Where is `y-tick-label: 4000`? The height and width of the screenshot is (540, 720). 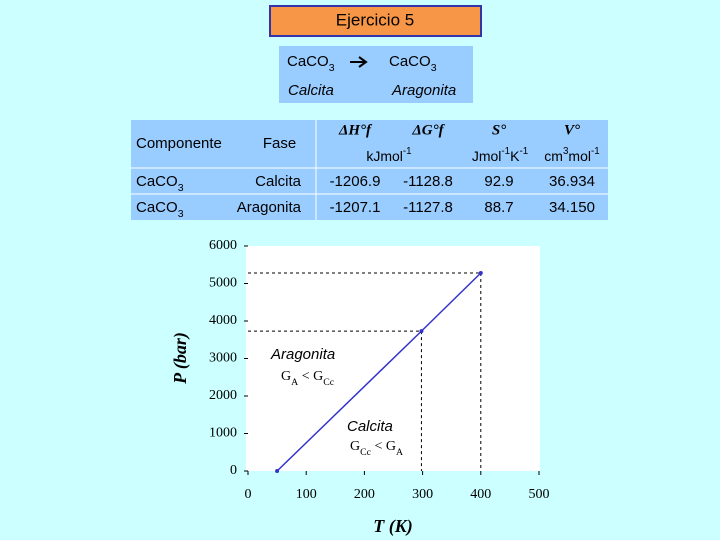 y-tick-label: 4000 is located at coordinates (223, 320).